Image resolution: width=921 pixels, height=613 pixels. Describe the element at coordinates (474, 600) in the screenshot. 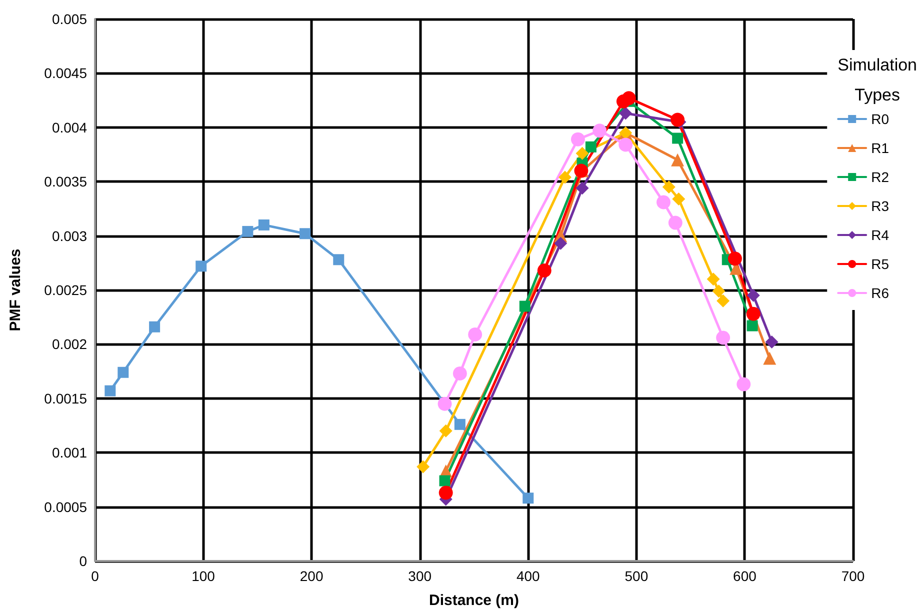

I see `x-axis-title: Distance (m)` at that location.